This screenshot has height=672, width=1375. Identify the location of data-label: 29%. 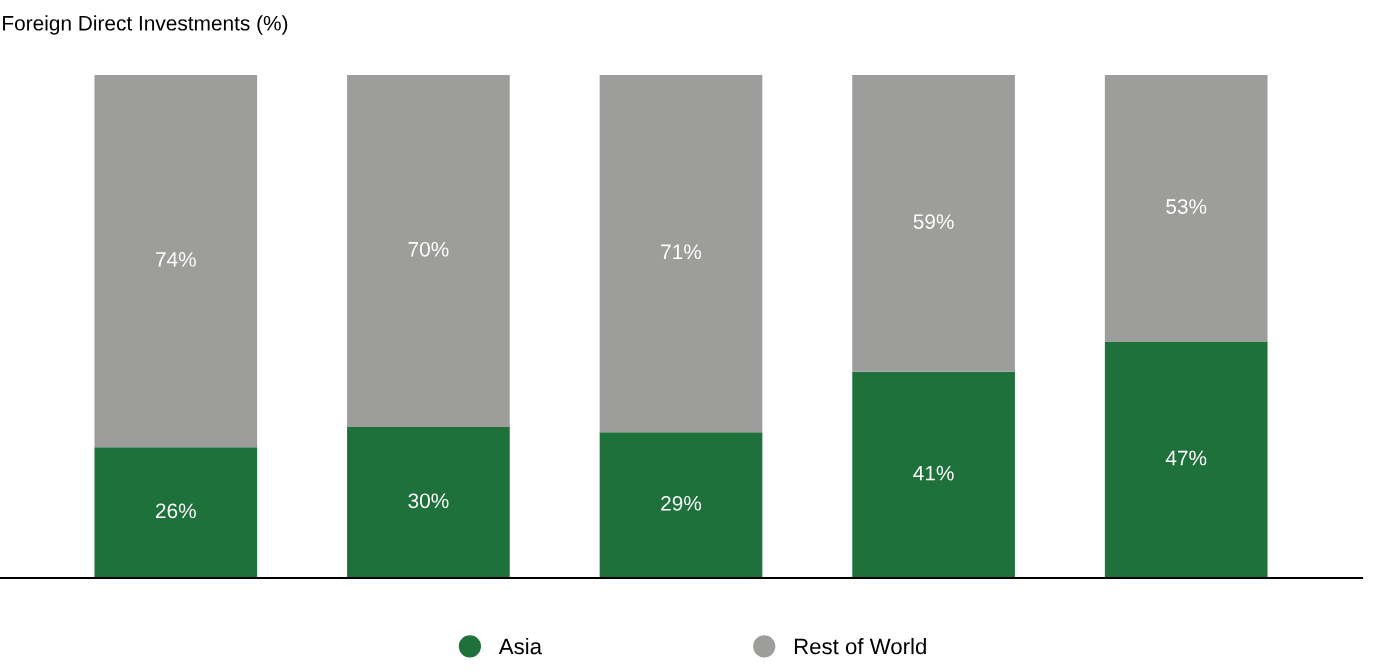
(681, 503).